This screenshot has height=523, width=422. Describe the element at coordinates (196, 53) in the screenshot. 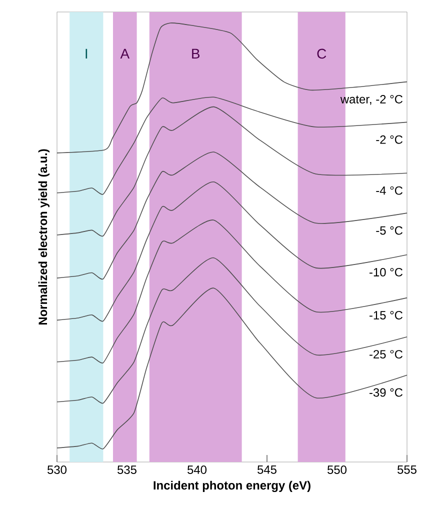

I see `band-label: B` at that location.